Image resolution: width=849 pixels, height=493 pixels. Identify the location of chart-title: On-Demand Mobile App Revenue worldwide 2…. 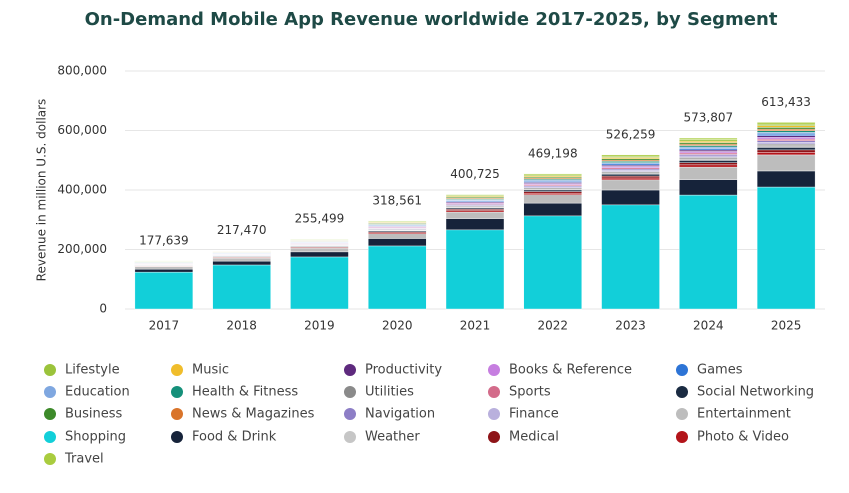
(431, 19).